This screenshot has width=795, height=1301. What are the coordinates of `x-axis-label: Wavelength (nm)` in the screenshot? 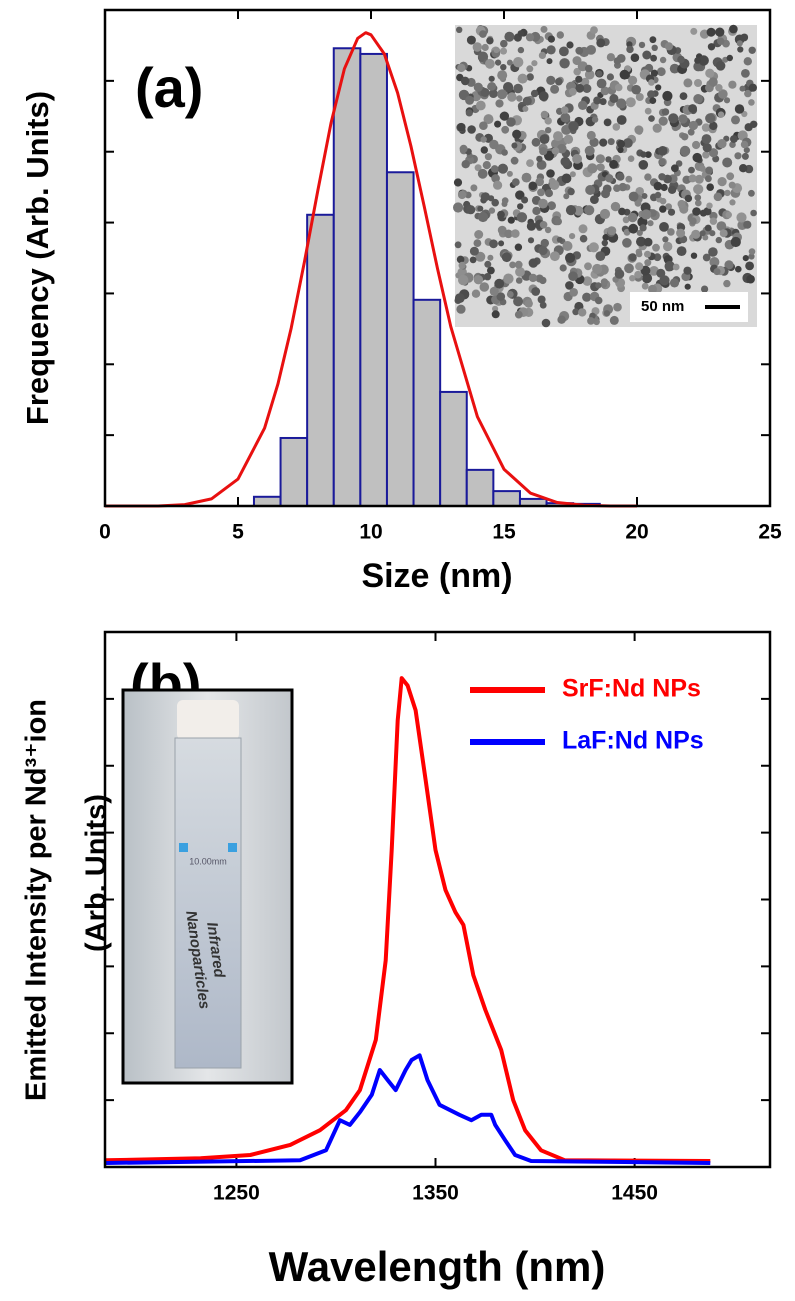 It's located at (437, 1266).